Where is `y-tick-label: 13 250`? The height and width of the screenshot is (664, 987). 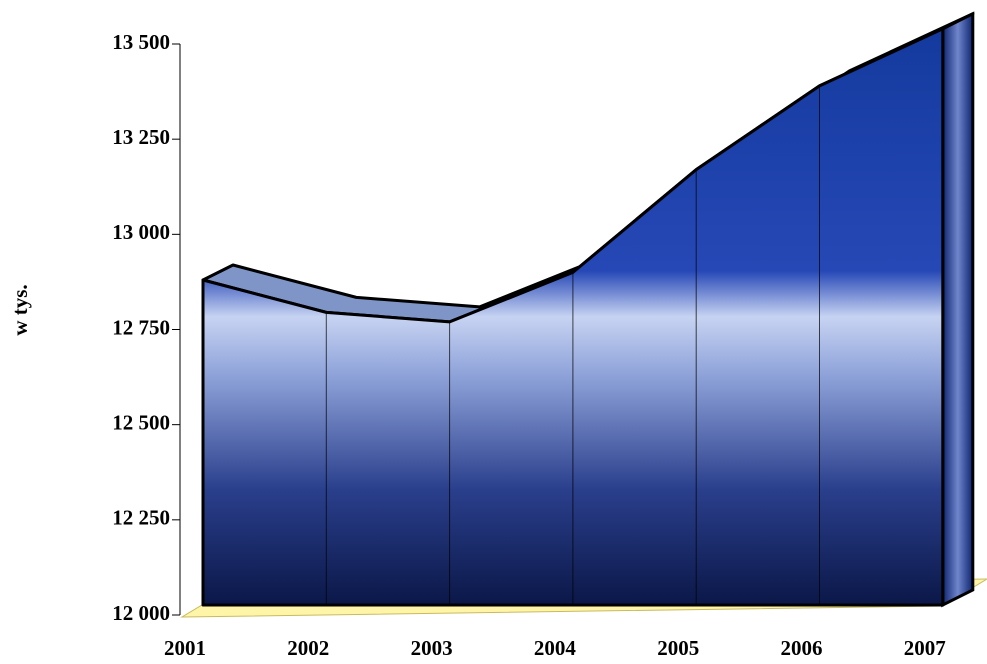 y-tick-label: 13 250 is located at coordinates (141, 137).